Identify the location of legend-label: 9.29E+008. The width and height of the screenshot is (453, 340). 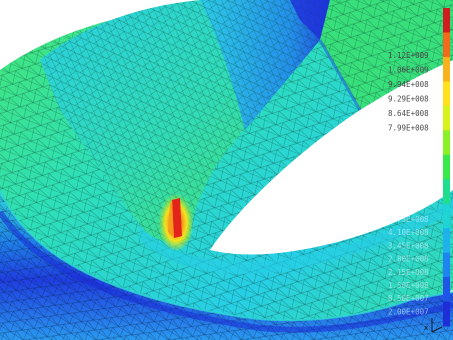
(408, 99).